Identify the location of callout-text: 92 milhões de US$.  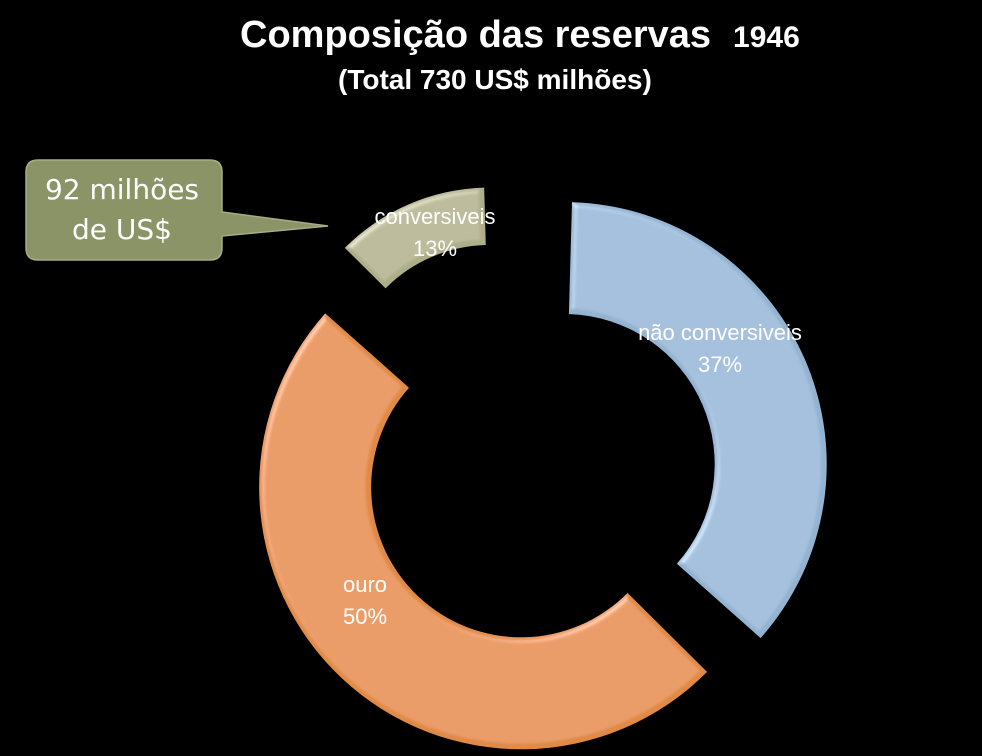
(122, 210).